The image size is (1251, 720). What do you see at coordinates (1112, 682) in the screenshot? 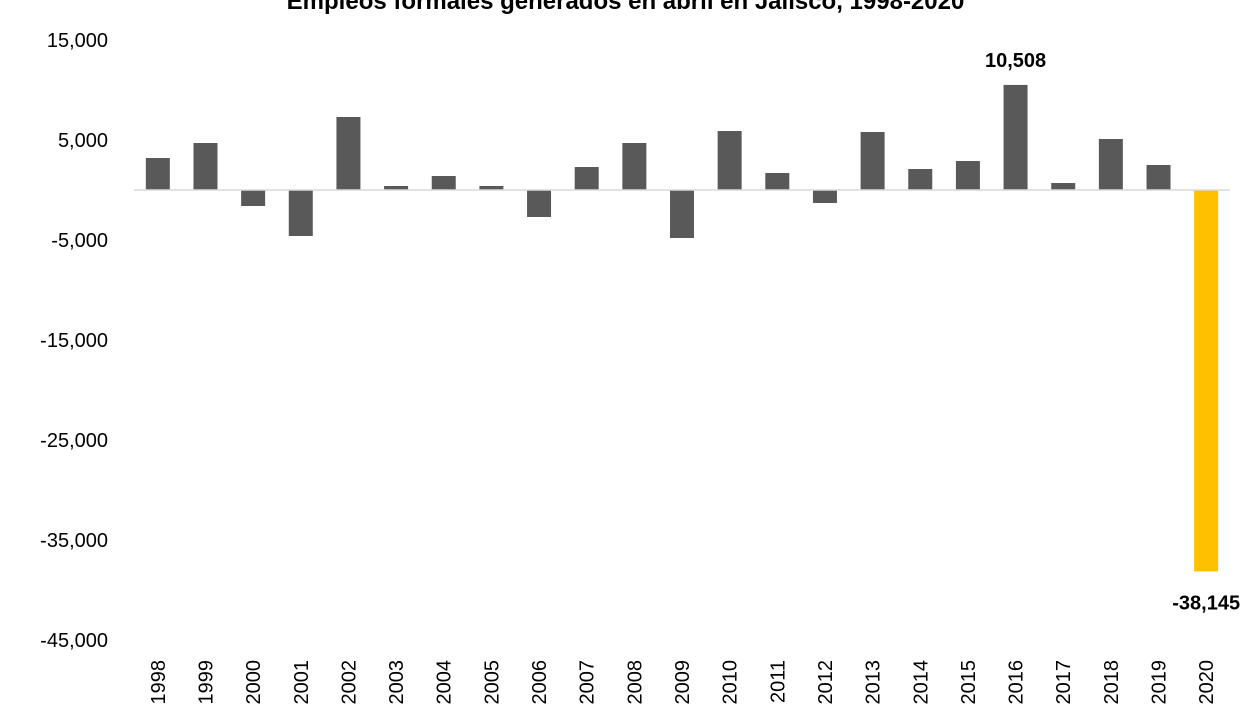
I see `x-tick-label: 2018` at bounding box center [1112, 682].